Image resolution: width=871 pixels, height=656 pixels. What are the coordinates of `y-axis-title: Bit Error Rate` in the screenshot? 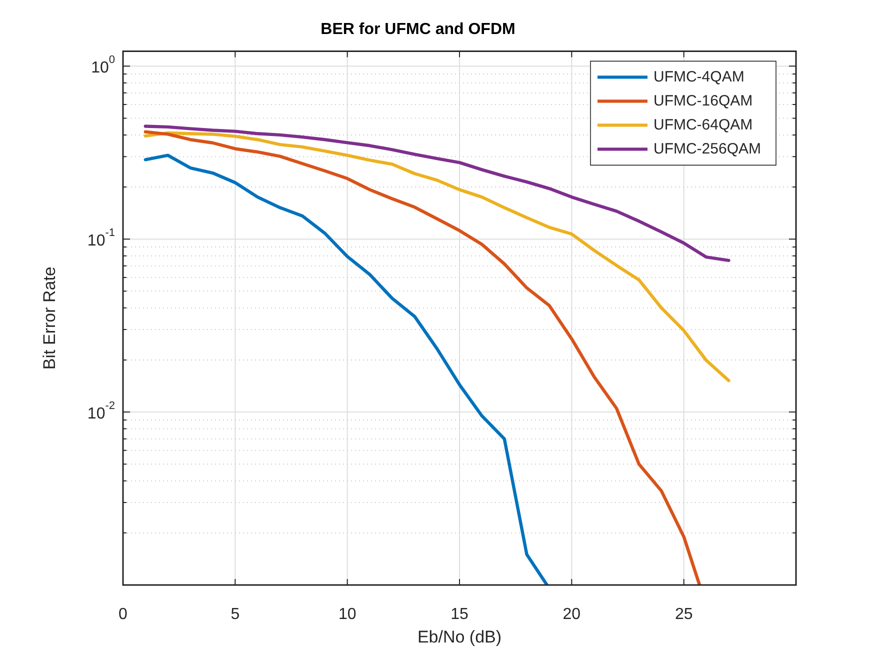 It's located at (49, 318).